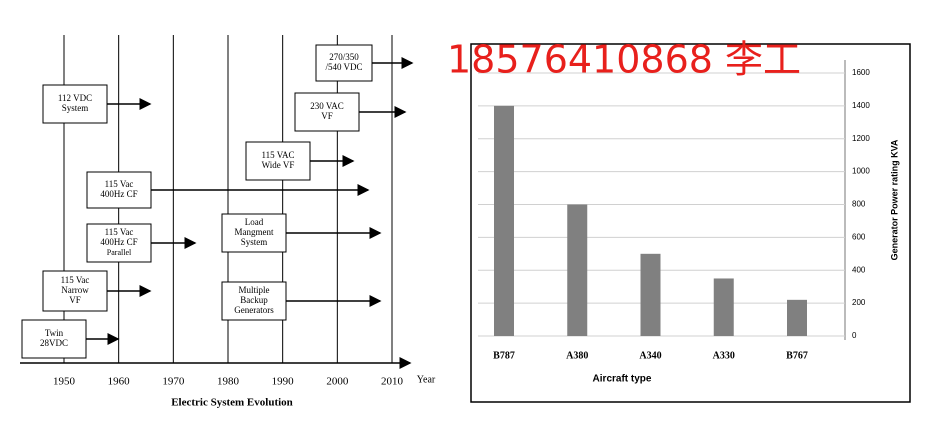 The image size is (933, 440). What do you see at coordinates (861, 138) in the screenshot?
I see `y-tick-label: 1200` at bounding box center [861, 138].